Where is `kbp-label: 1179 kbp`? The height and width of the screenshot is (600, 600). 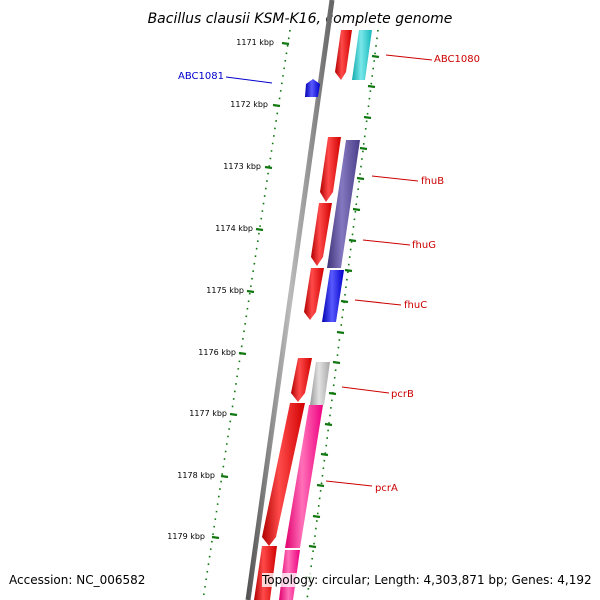
kbp-label: 1179 kbp is located at coordinates (186, 536).